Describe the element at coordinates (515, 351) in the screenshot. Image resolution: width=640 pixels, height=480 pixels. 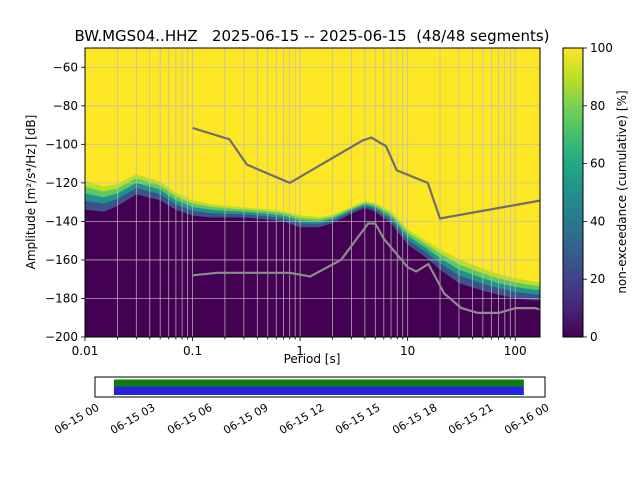
I see `x-tick-label: 100` at that location.